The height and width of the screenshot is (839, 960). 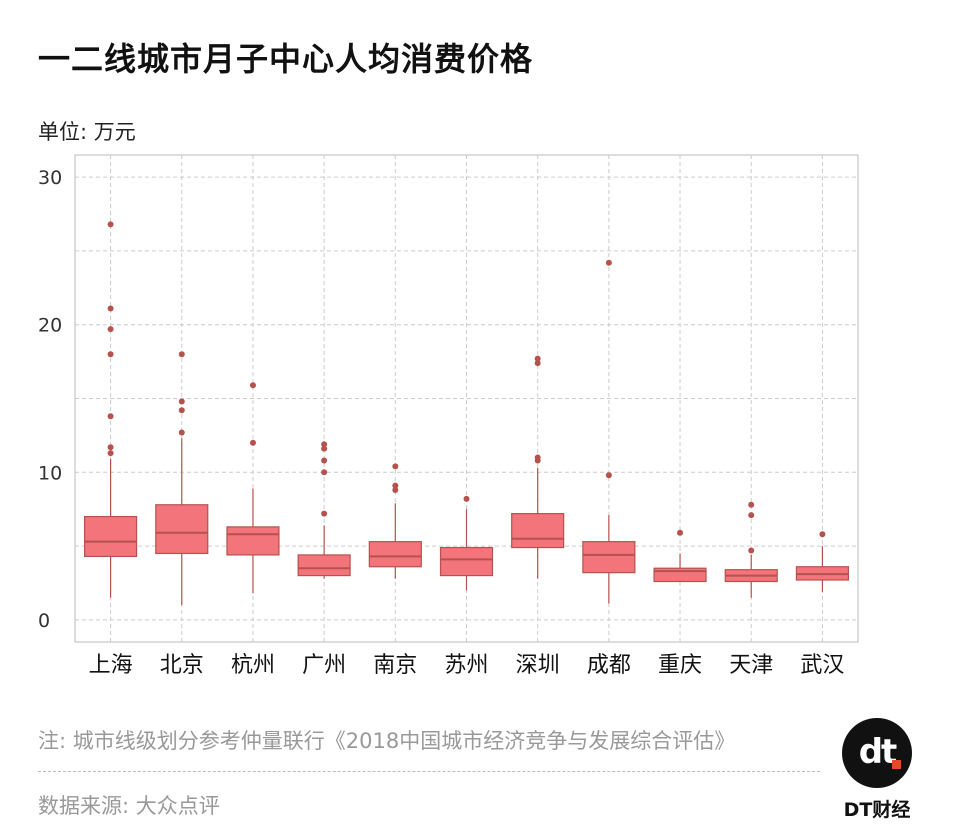 I want to click on footnote: 注: 城市线级划分参考仲量联行《2018中国城市经济竞争与发展综合评估》, so click(x=387, y=741).